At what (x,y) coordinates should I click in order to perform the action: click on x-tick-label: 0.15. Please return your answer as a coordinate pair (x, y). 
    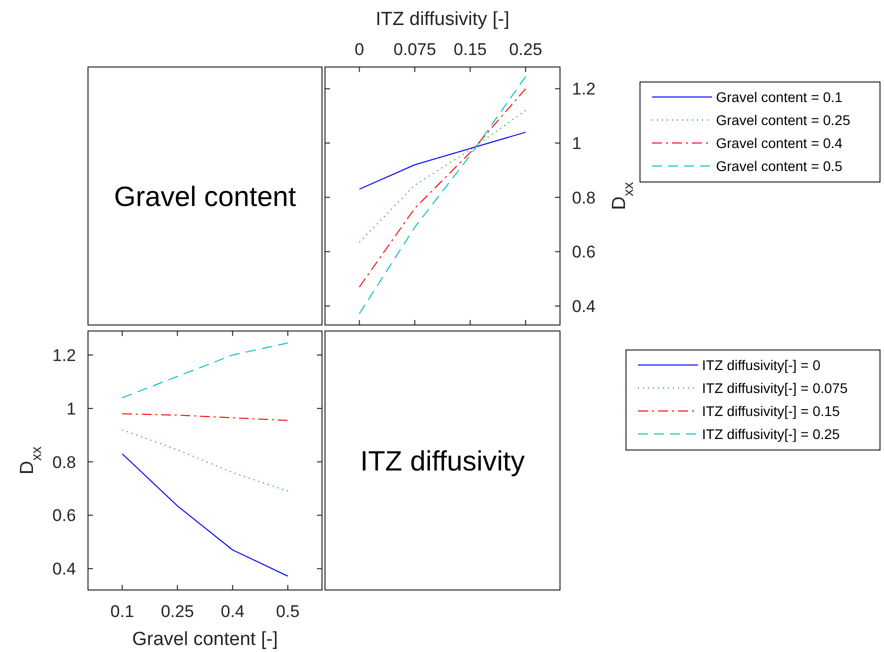
    Looking at the image, I should click on (470, 49).